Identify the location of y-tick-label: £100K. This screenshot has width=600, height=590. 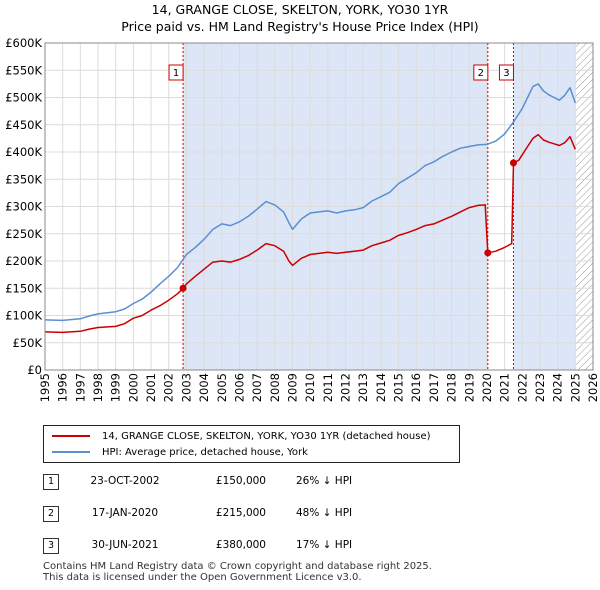
(23, 316).